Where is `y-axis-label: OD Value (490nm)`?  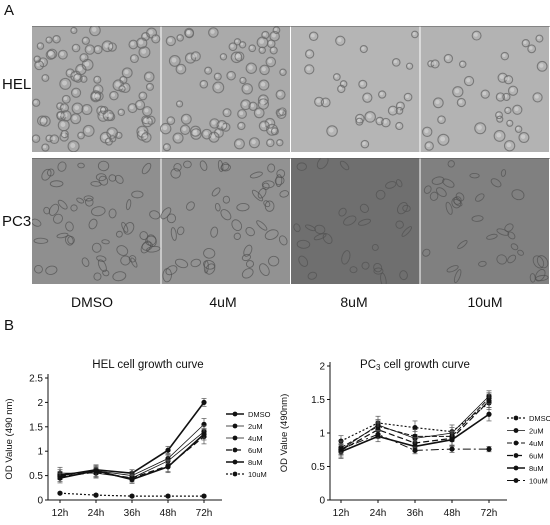
y-axis-label: OD Value (490nm) is located at coordinates (284, 433).